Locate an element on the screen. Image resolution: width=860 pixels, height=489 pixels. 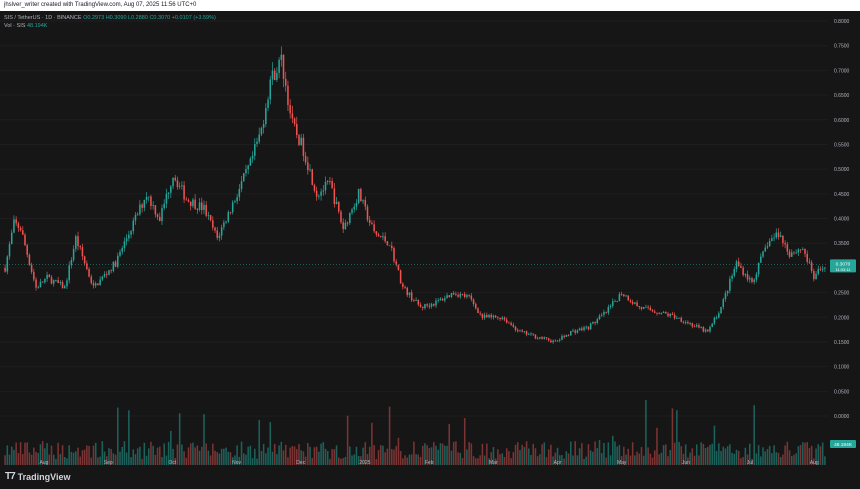
time-tick-label: Aug is located at coordinates (44, 463).